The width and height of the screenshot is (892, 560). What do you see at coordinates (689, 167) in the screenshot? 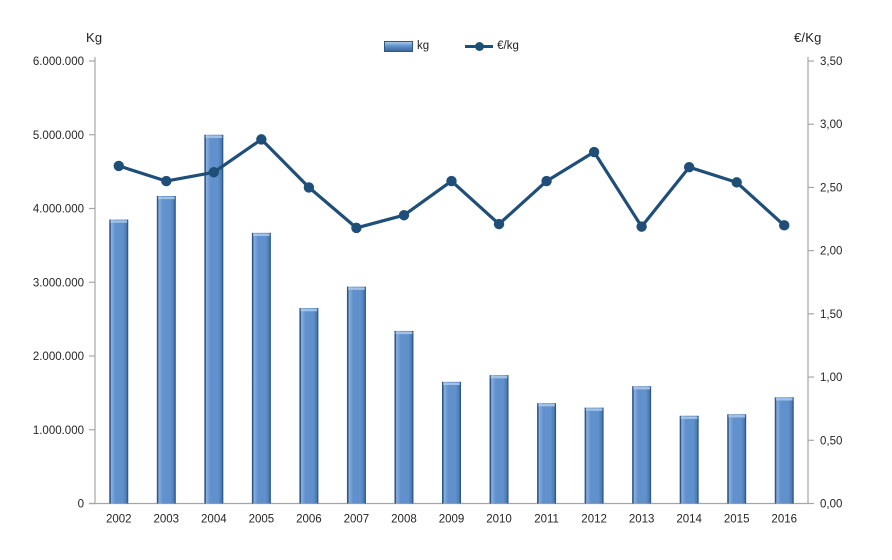
I see `line-point-2014` at bounding box center [689, 167].